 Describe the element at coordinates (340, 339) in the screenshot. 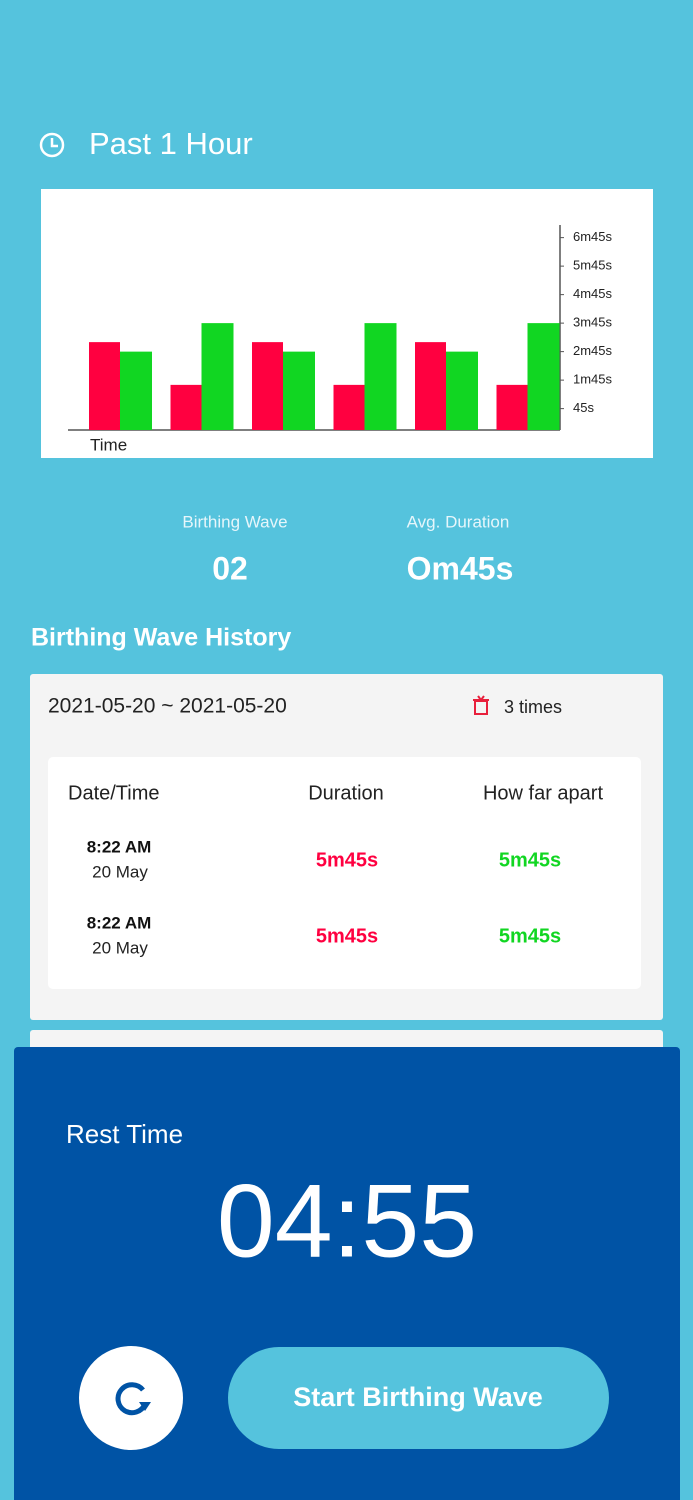

I see `chart: Time 45s 1m45s 2m45s 3m45s 4m45s 5m45s 6m45s` at that location.